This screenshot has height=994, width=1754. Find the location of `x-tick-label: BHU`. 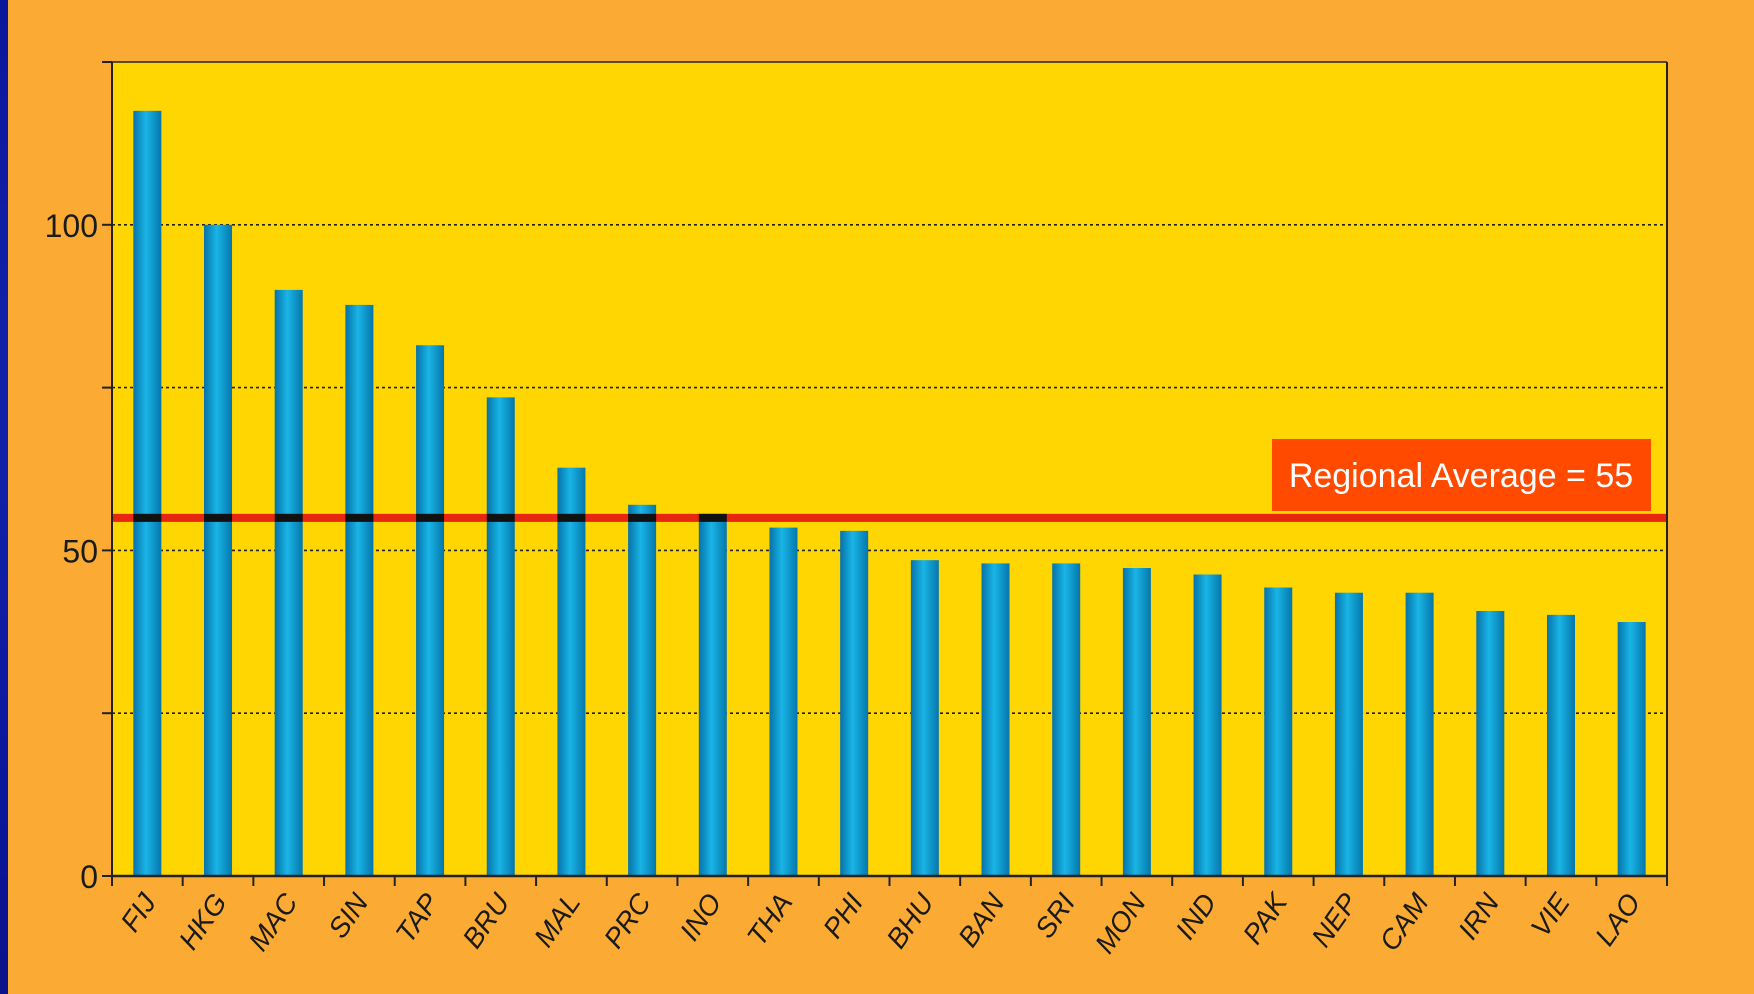

x-tick-label: BHU is located at coordinates (910, 920).